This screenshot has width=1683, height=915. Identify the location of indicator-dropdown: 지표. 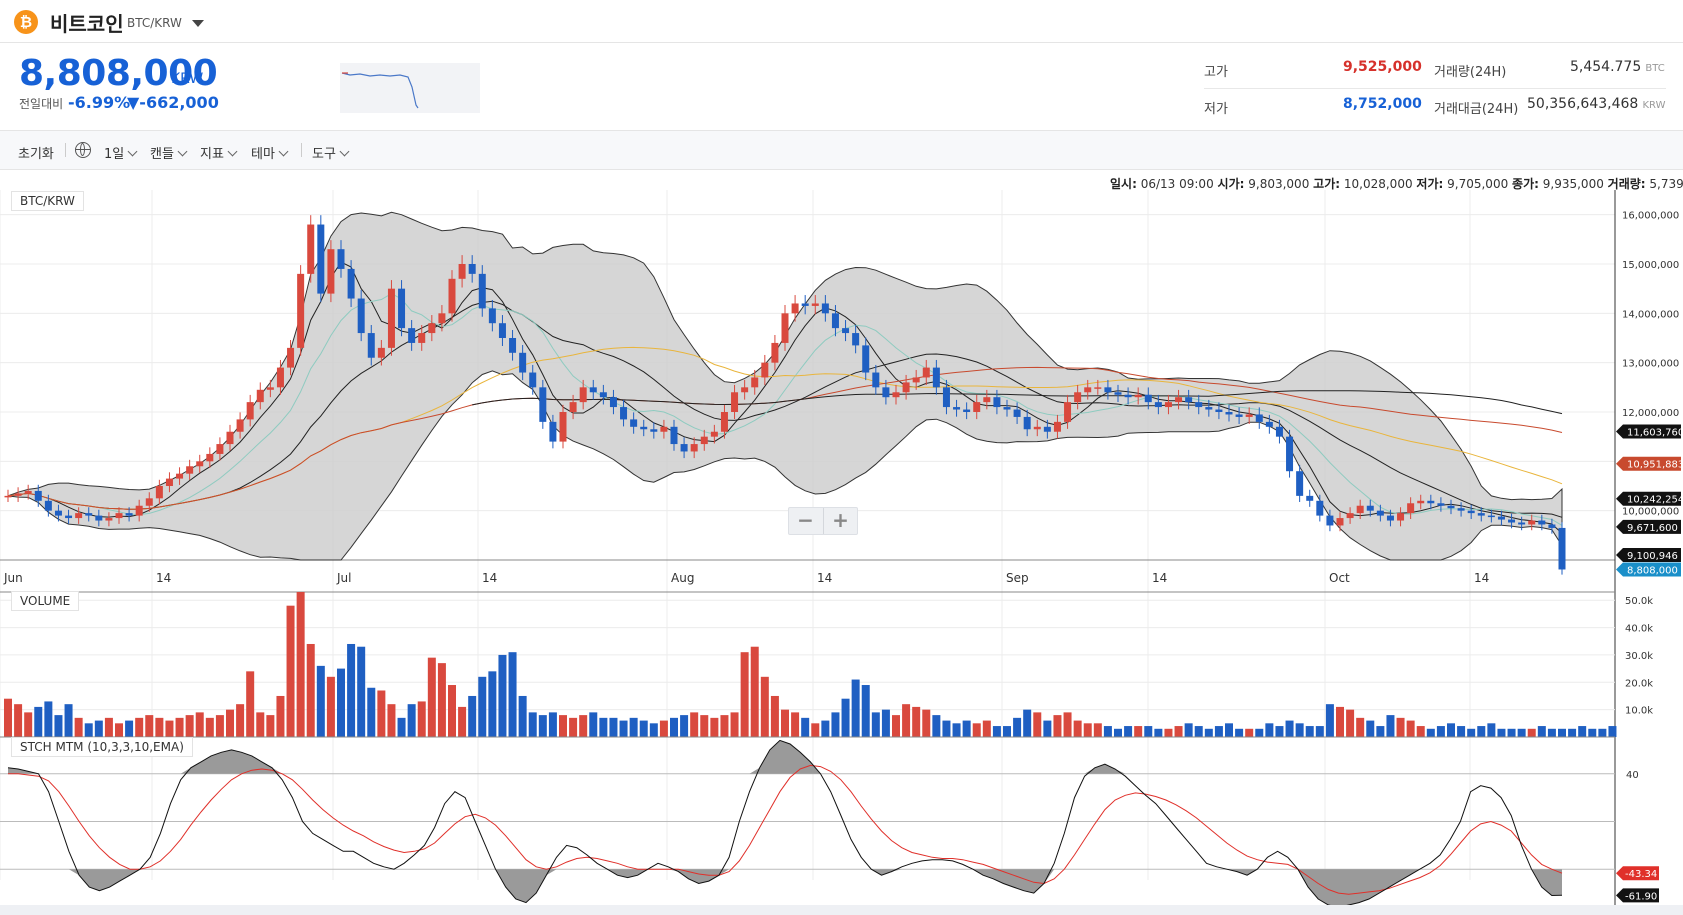
(219, 152).